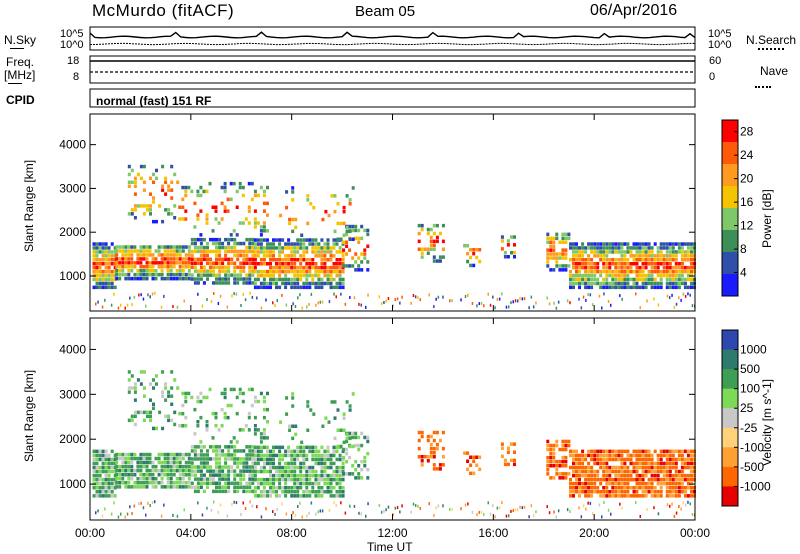 Image resolution: width=800 pixels, height=554 pixels. What do you see at coordinates (730, 457) in the screenshot?
I see `velocity-colorbar-segment` at bounding box center [730, 457].